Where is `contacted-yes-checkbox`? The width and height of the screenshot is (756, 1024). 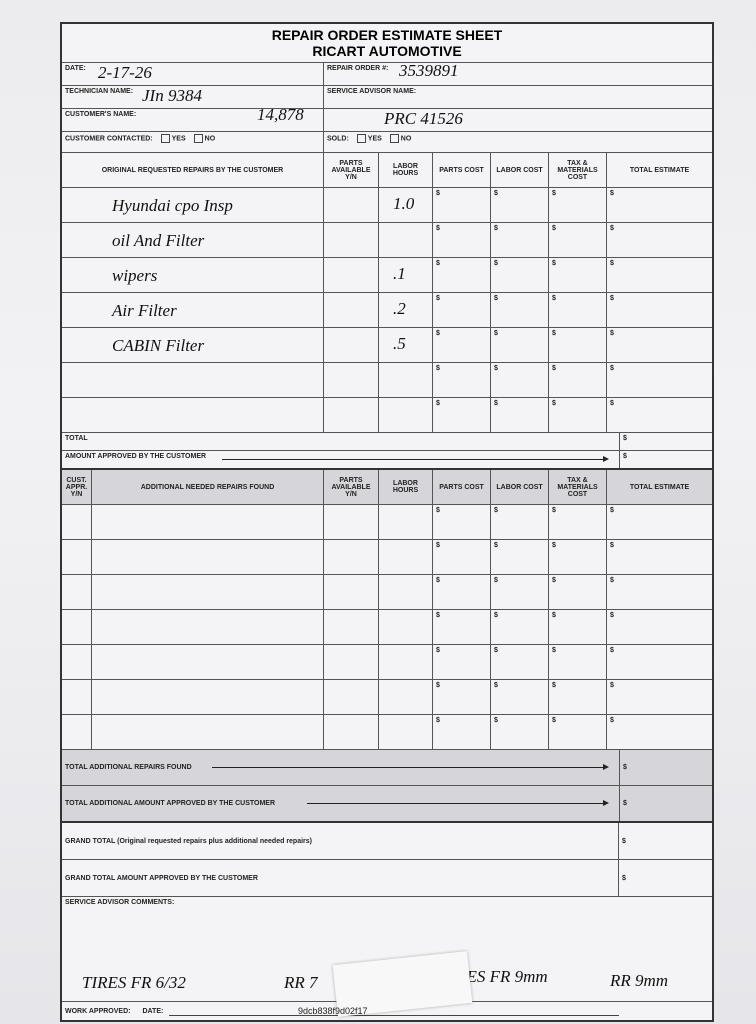
contacted-yes-checkbox is located at coordinates (165, 138).